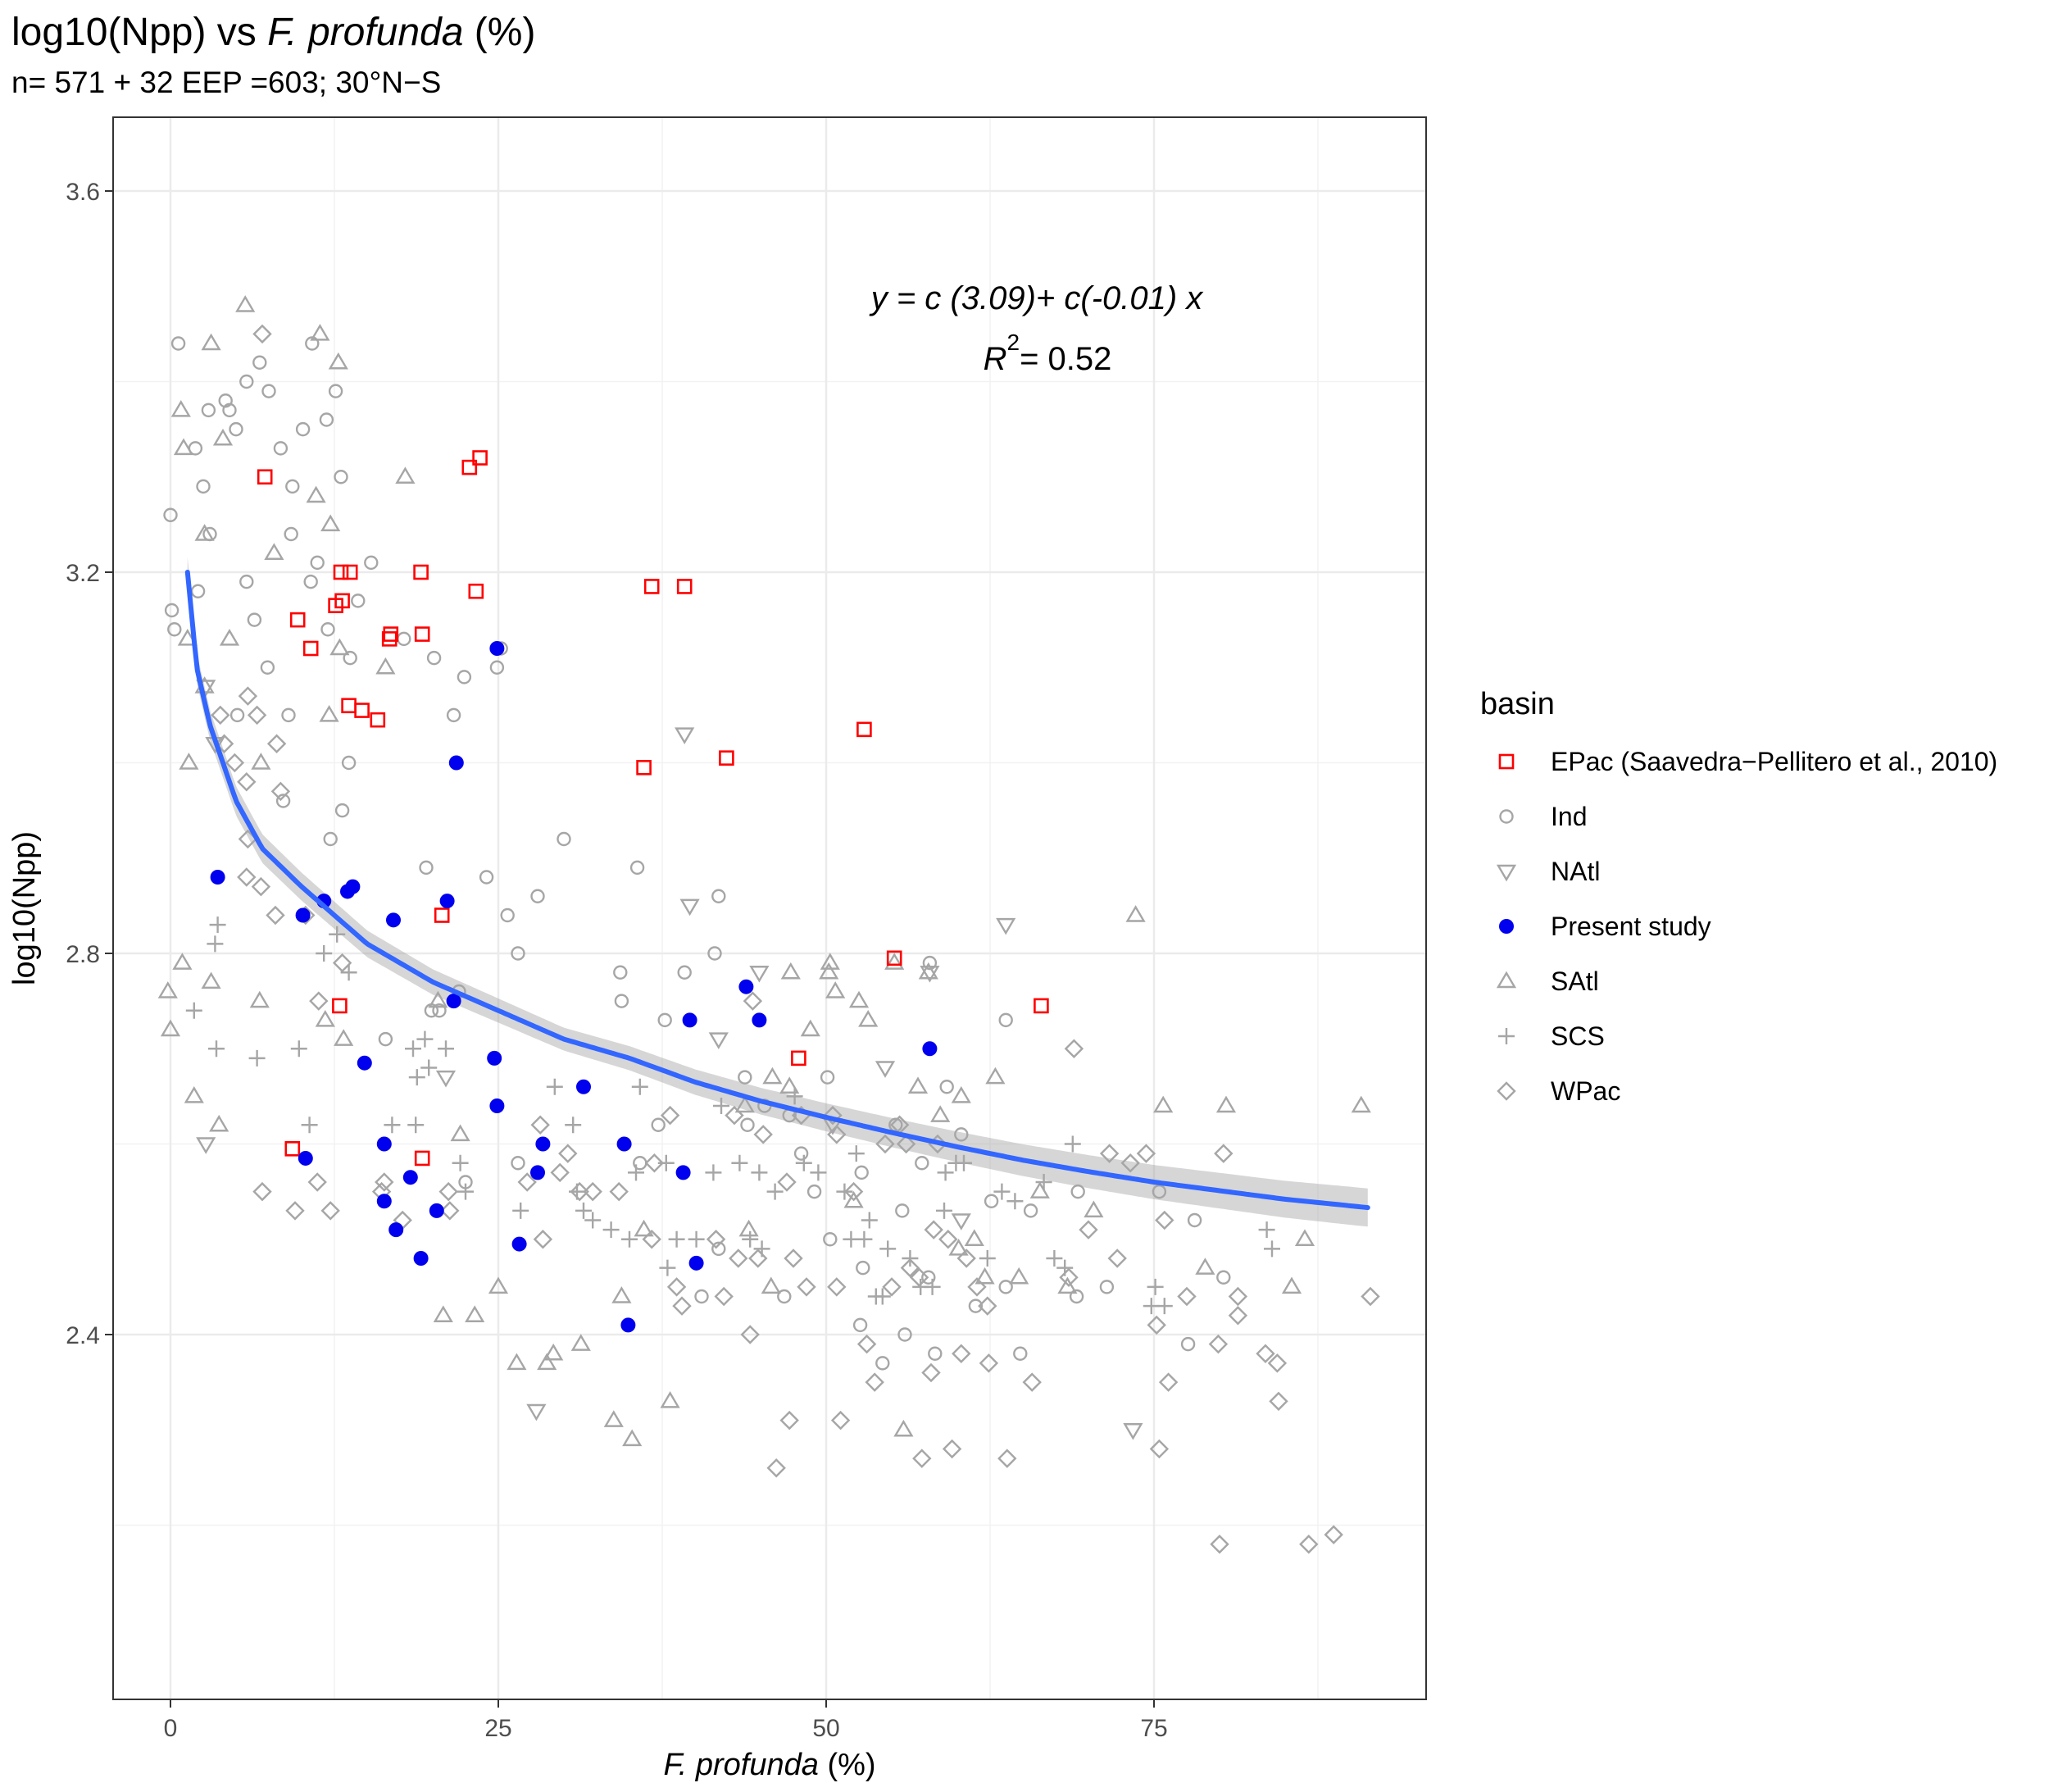 The width and height of the screenshot is (2049, 1792). Describe the element at coordinates (574, 987) in the screenshot. I see `series-present` at that location.